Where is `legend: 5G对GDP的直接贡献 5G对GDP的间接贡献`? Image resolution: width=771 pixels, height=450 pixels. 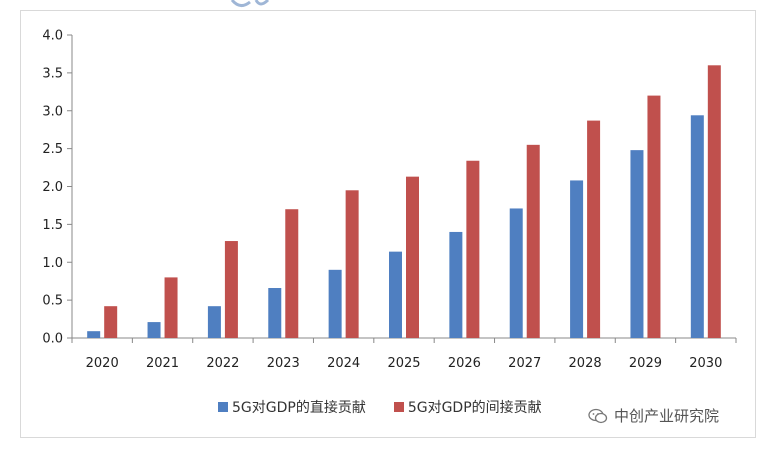 legend: 5G对GDP的直接贡献 5G对GDP的间接贡献 is located at coordinates (380, 407).